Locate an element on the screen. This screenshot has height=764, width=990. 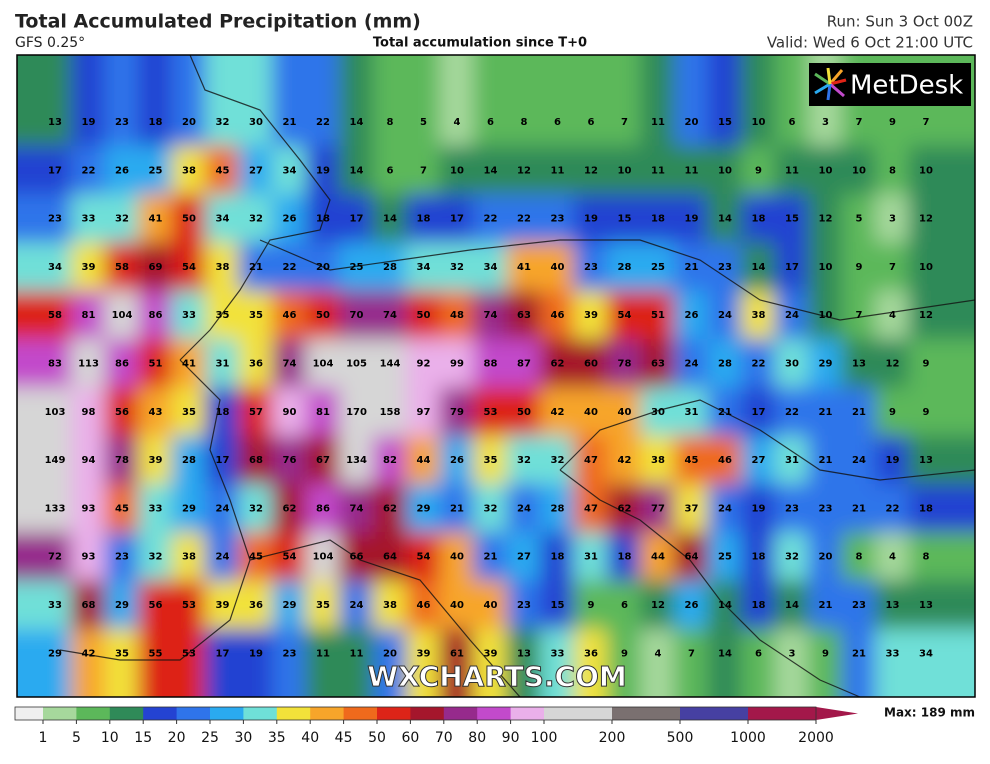
precip-value: 11 is located at coordinates (792, 170).